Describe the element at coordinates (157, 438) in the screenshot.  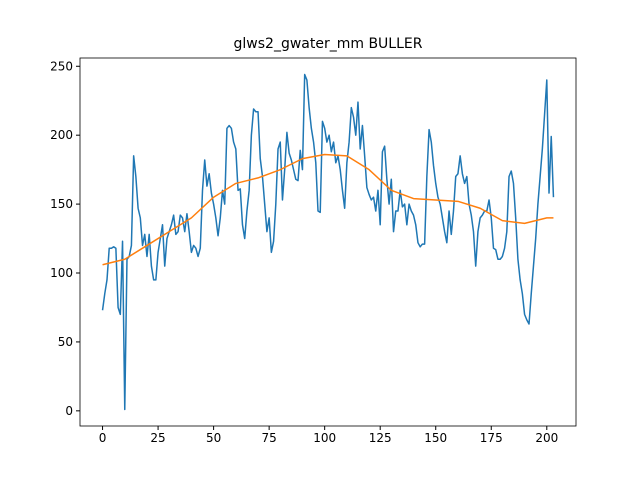
I see `x-tick-label: 25` at that location.